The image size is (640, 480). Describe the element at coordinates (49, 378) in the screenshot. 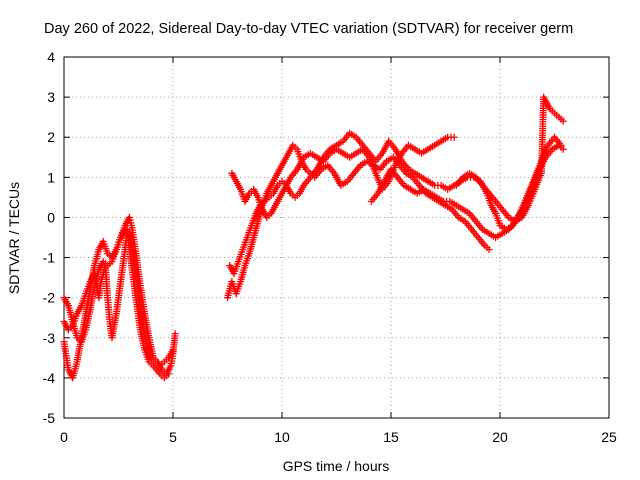

I see `y-tick-label: -4` at that location.